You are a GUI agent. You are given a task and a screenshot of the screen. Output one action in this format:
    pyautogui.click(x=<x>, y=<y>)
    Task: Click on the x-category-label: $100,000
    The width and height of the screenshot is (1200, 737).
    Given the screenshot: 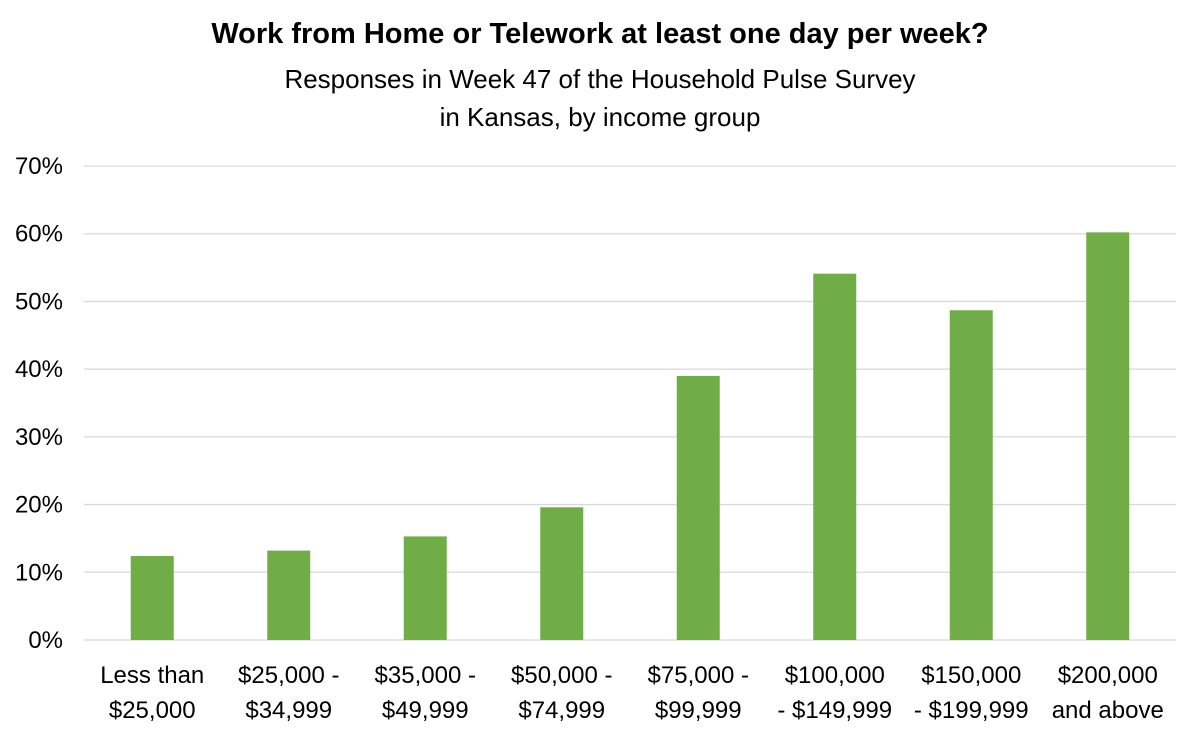 What is the action you would take?
    pyautogui.click(x=835, y=675)
    